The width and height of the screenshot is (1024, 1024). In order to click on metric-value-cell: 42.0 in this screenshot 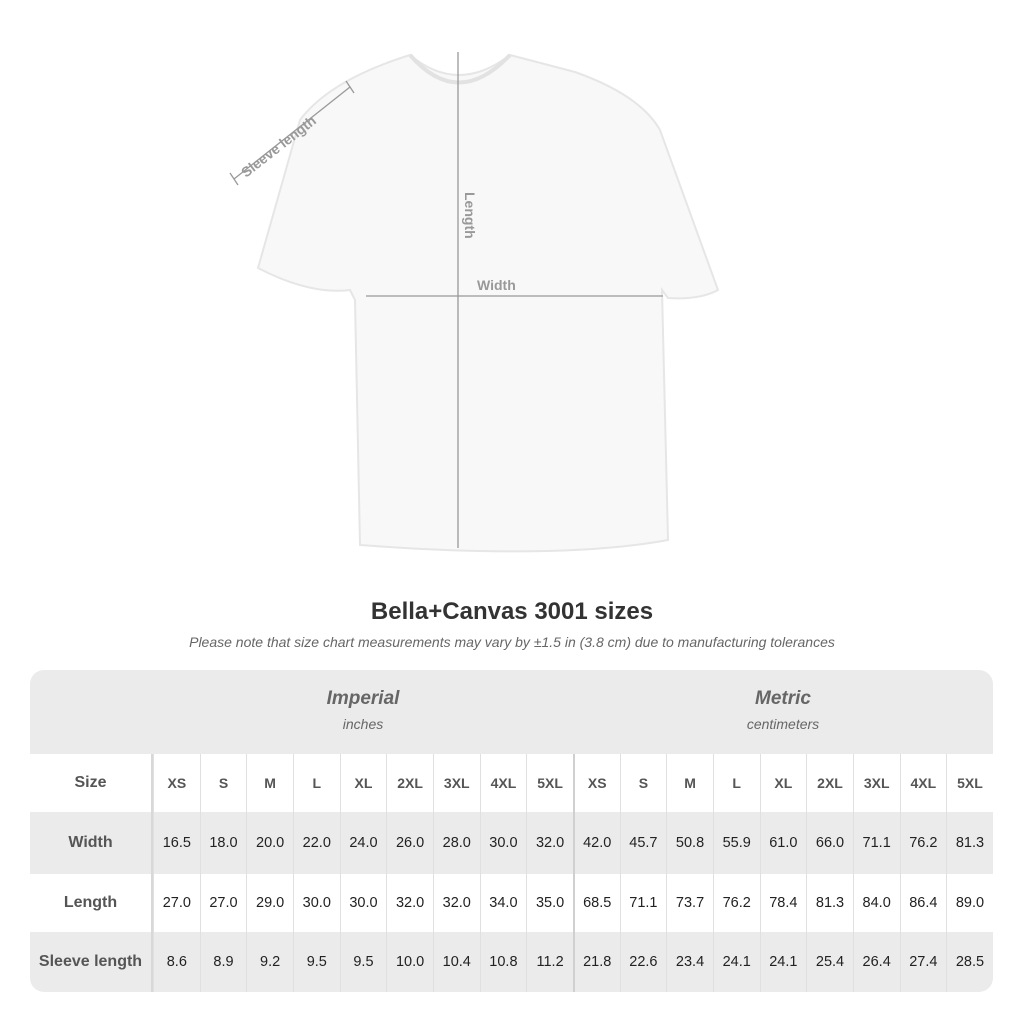, I will do `click(596, 843)`.